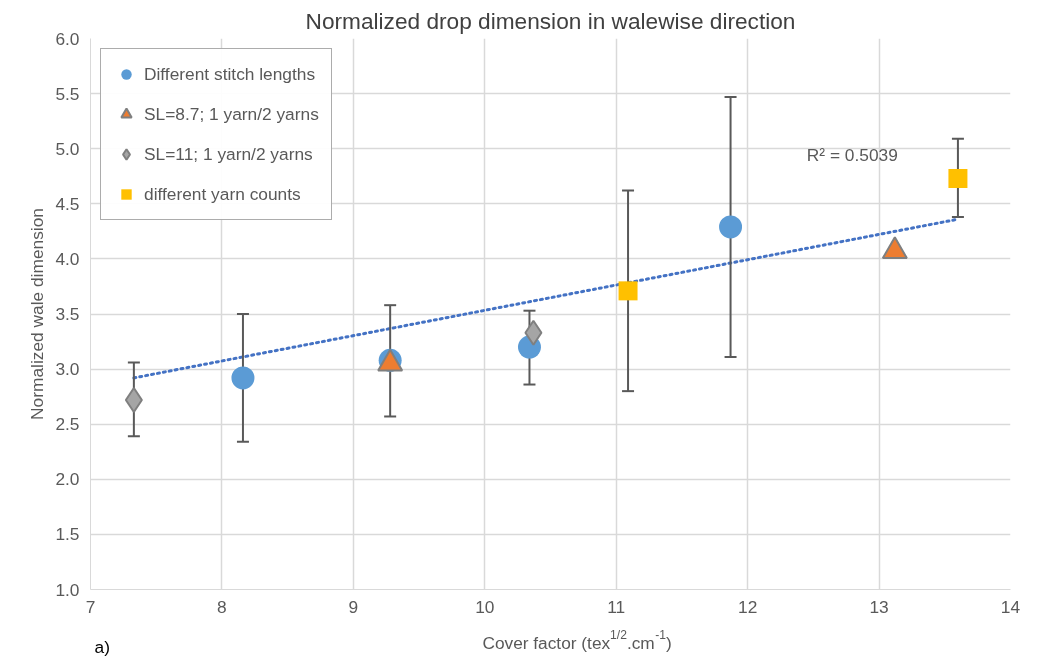  Describe the element at coordinates (231, 114) in the screenshot. I see `legend-label: SL=8.7; 1 yarn/2 yarns` at that location.